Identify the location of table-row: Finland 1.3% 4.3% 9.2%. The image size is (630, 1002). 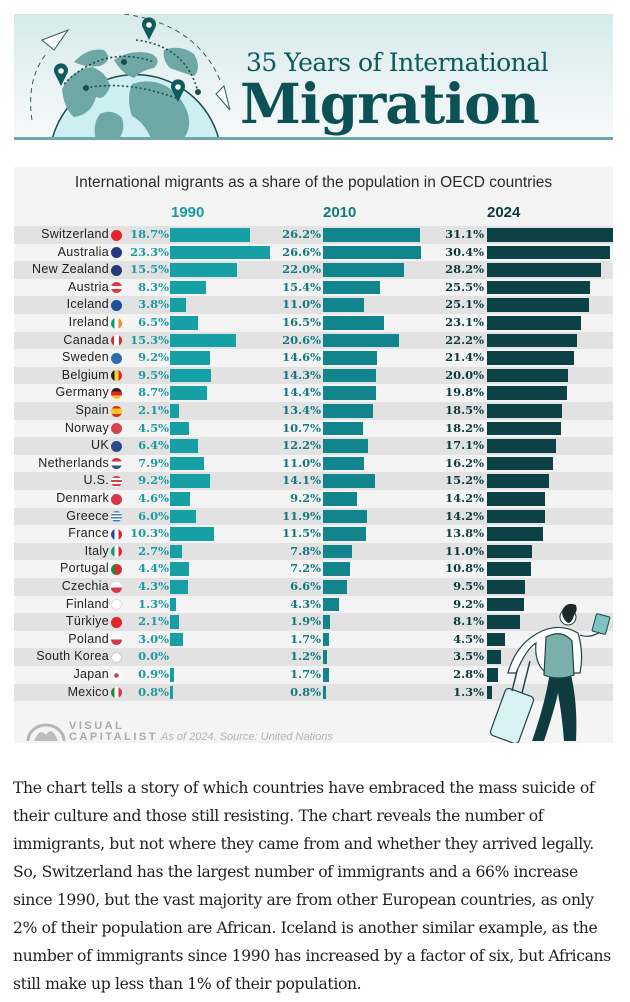
(313, 605).